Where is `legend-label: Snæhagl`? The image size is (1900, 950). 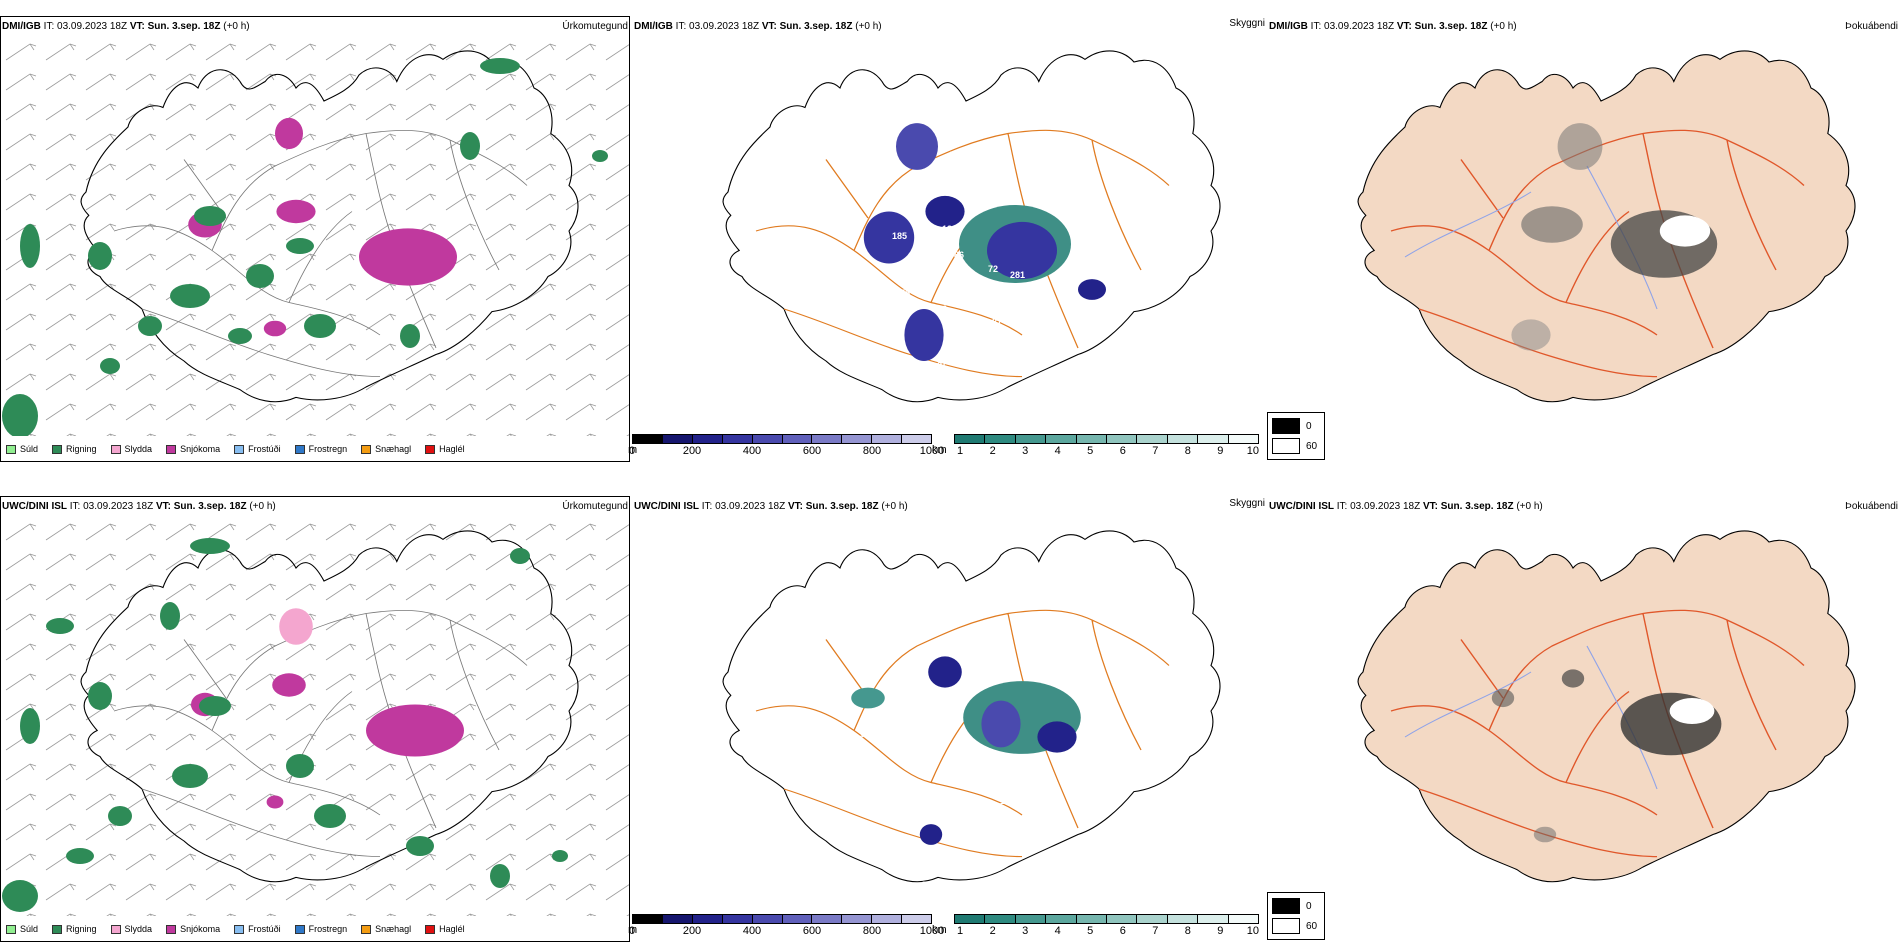 legend-label: Snæhagl is located at coordinates (393, 449).